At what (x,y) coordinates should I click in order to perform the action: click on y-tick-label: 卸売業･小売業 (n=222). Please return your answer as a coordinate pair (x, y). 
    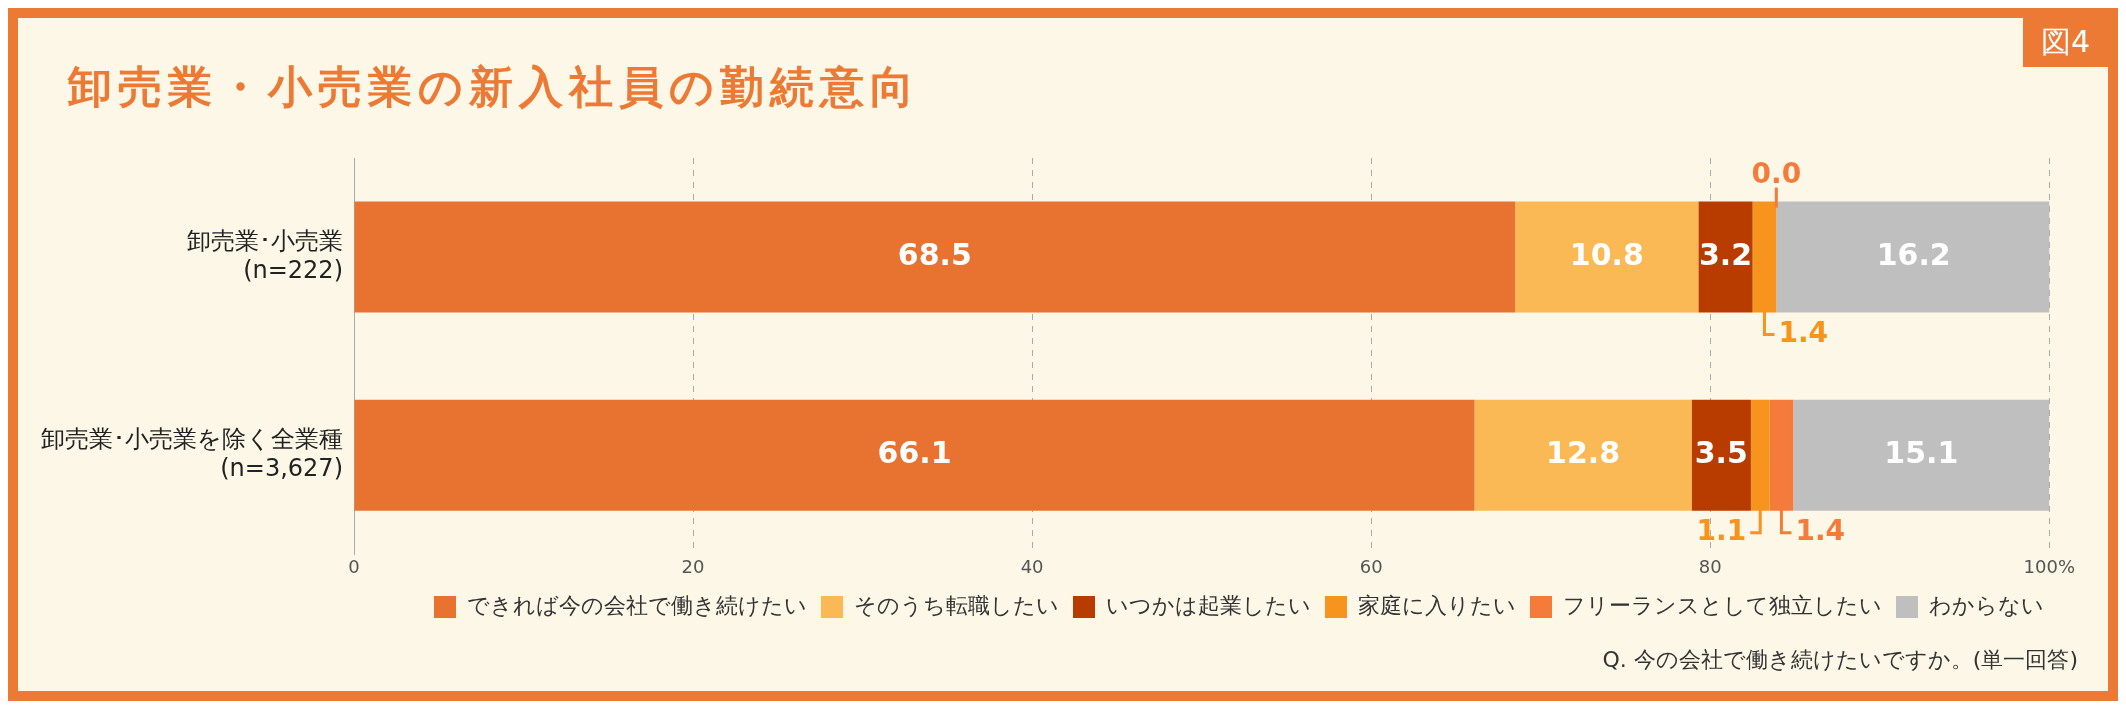
    Looking at the image, I should click on (265, 255).